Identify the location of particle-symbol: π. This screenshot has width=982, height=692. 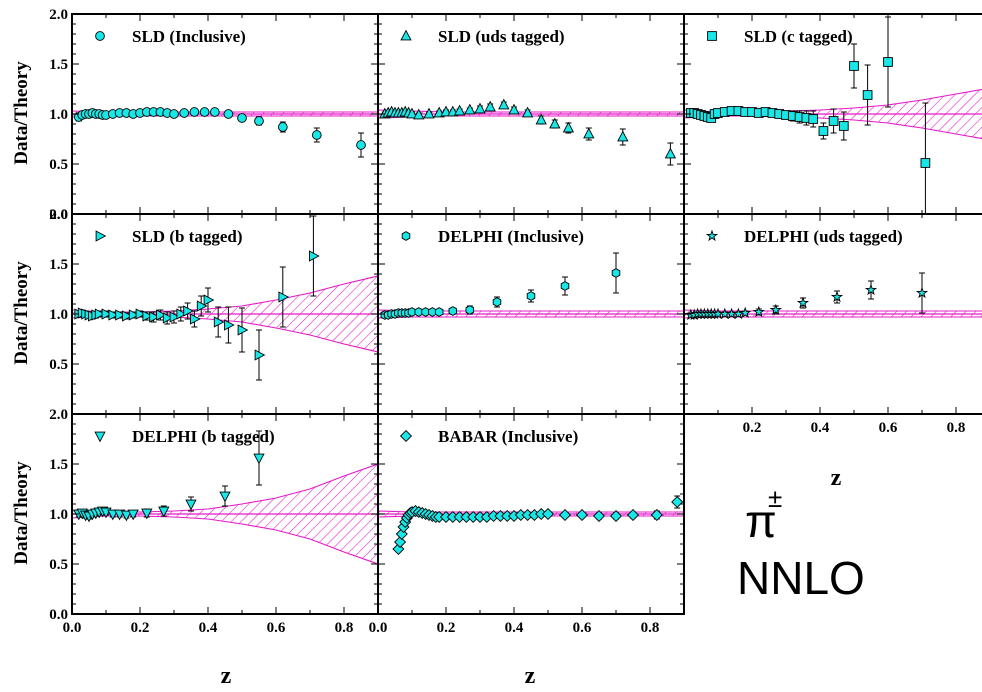
(761, 521).